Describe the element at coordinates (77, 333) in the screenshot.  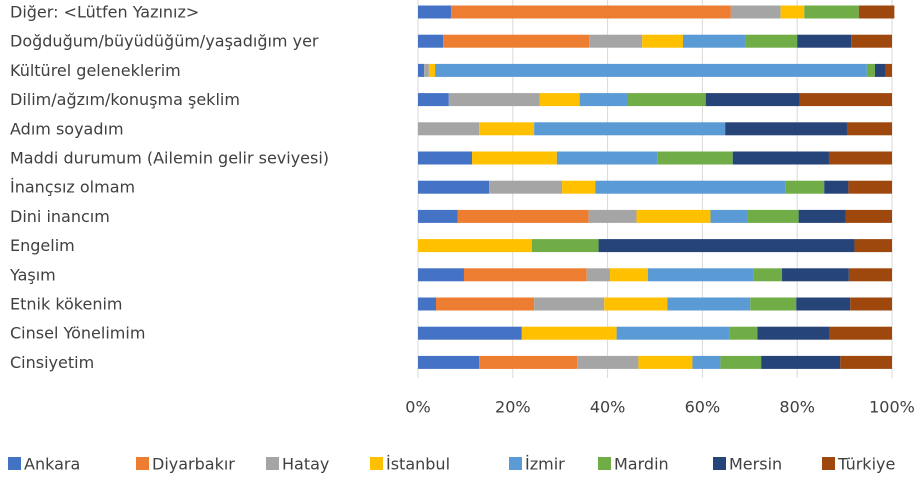
I see `category-label: Cinsel Yönelimim` at that location.